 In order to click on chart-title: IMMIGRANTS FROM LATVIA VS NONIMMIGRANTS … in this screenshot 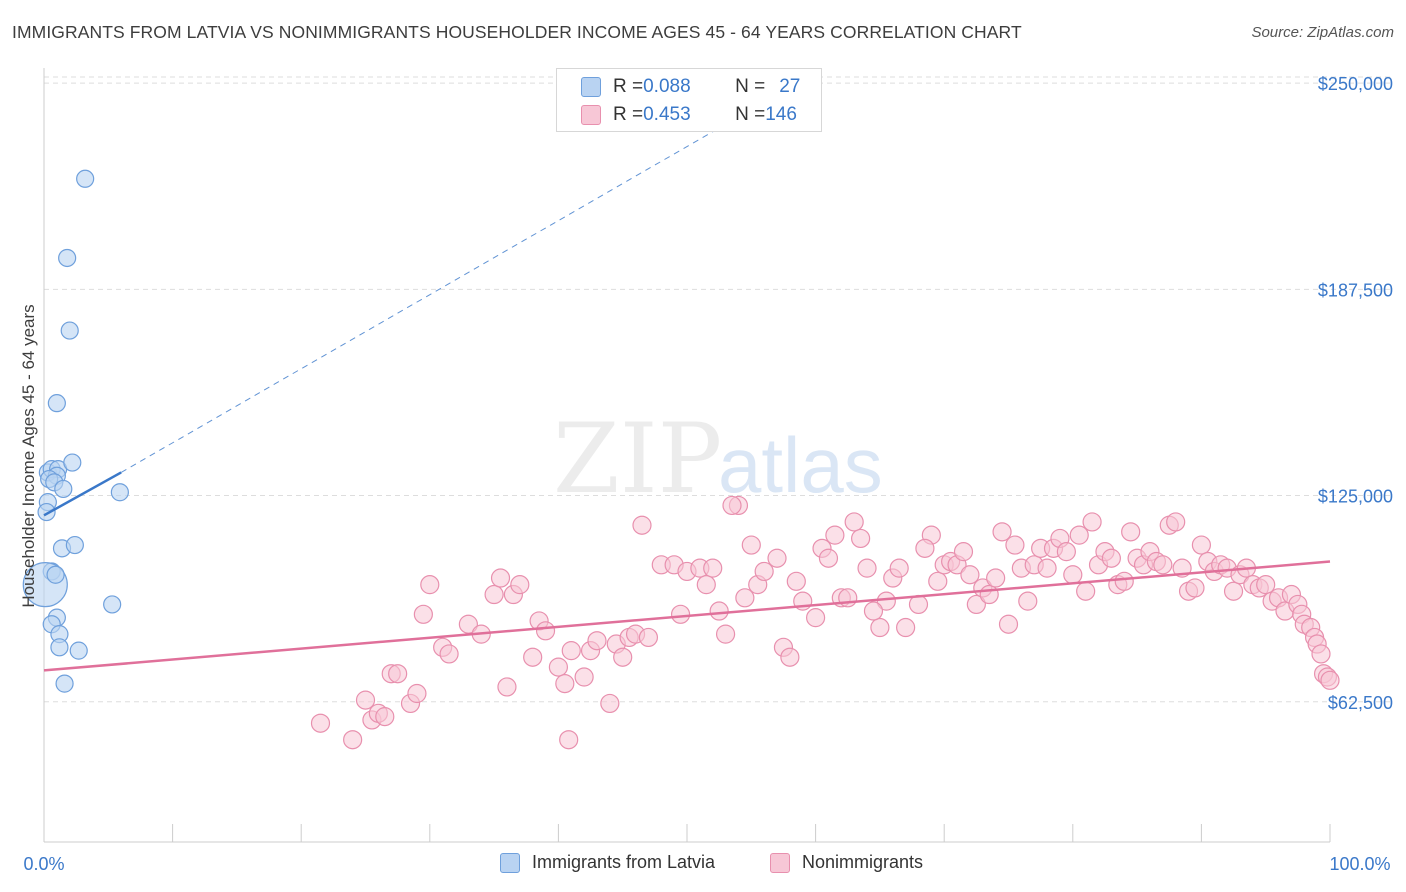, I will do `click(517, 32)`.